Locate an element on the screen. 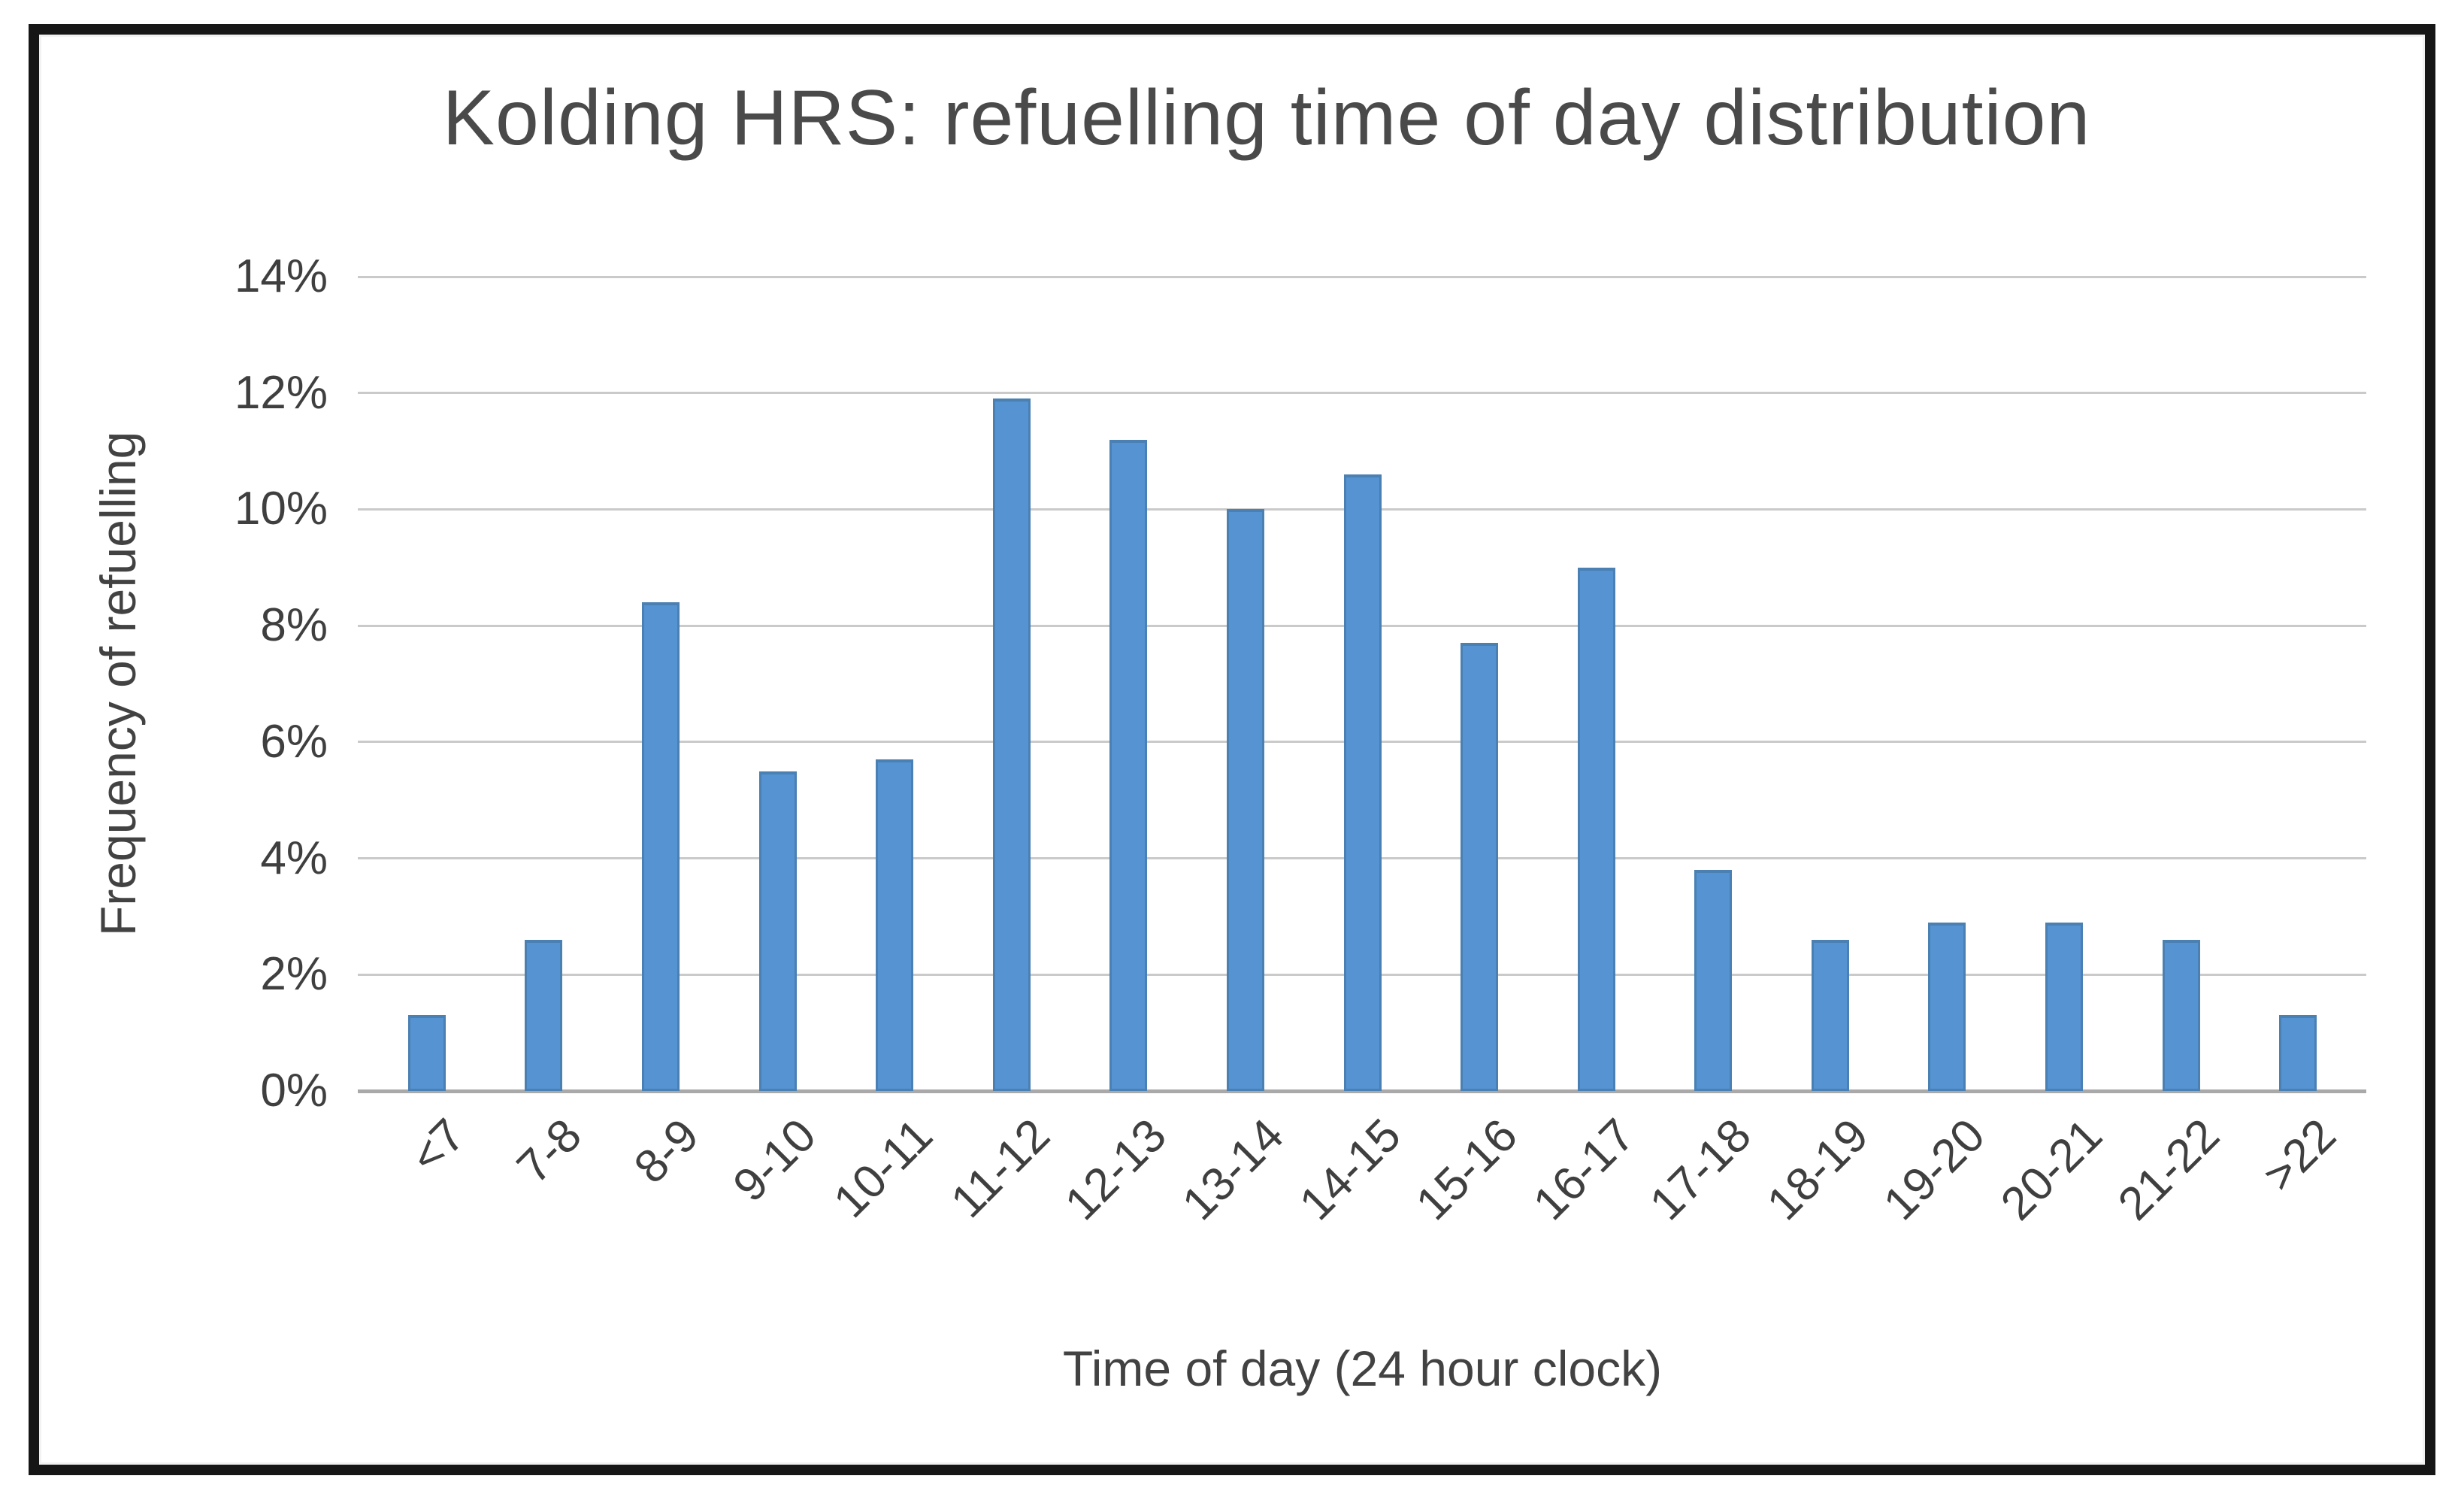 The width and height of the screenshot is (2464, 1500). y-tick-label: 8% is located at coordinates (294, 625).